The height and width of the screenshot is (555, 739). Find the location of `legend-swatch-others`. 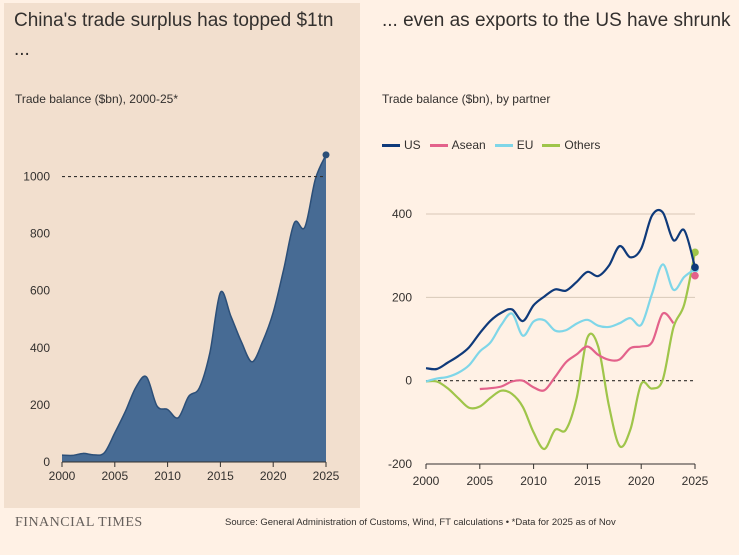

legend-swatch-others is located at coordinates (551, 145).